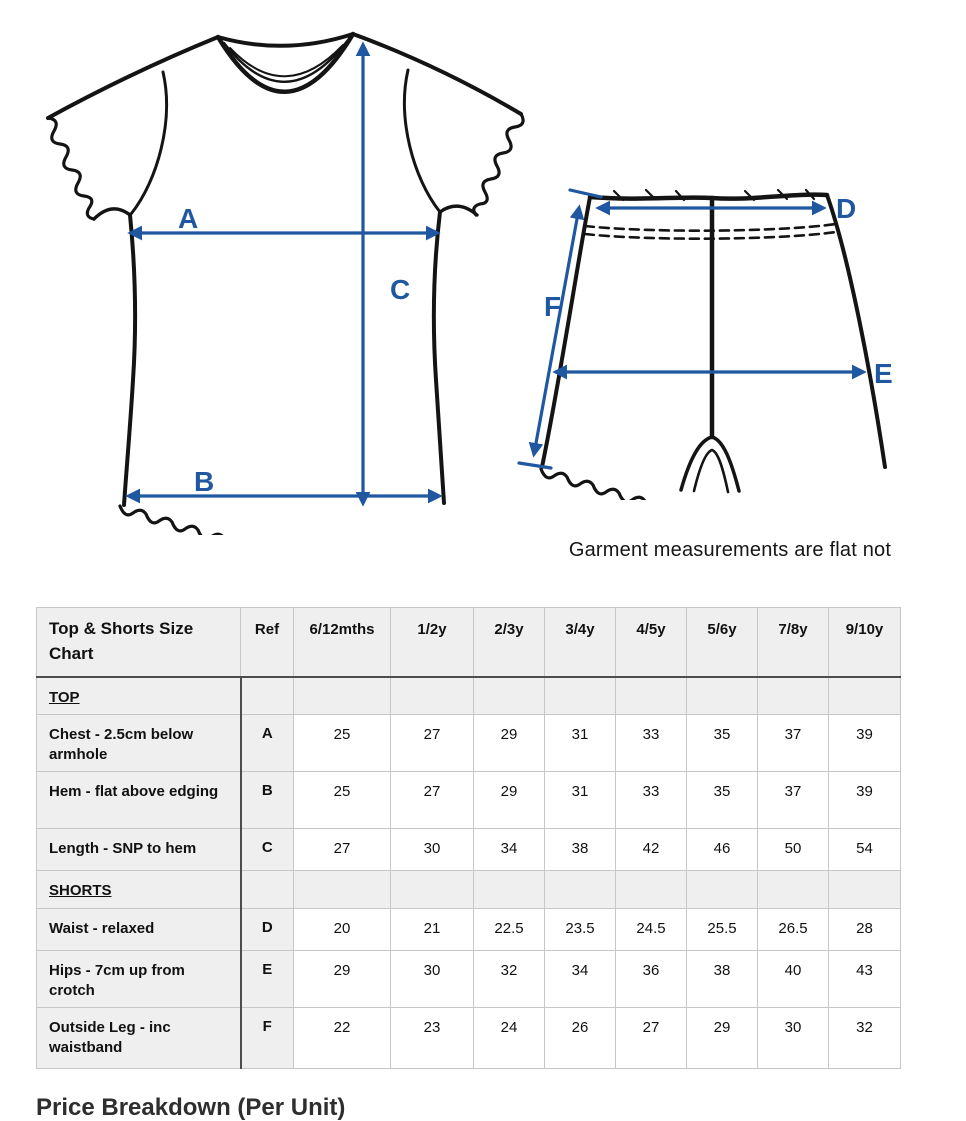 The height and width of the screenshot is (1121, 966). I want to click on value-cell: 26, so click(580, 1038).